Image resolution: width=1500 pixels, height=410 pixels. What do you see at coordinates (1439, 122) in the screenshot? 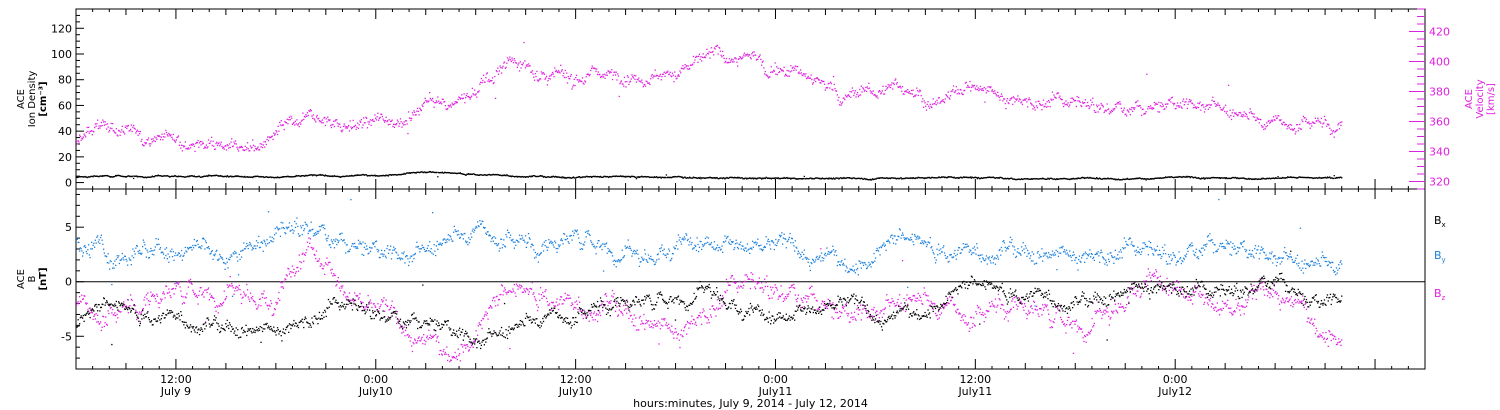
I see `y-tick-label-velocity: 360` at bounding box center [1439, 122].